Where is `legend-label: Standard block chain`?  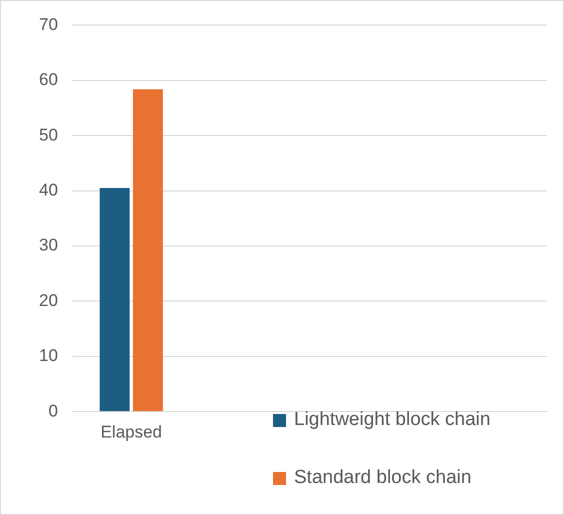 legend-label: Standard block chain is located at coordinates (383, 478).